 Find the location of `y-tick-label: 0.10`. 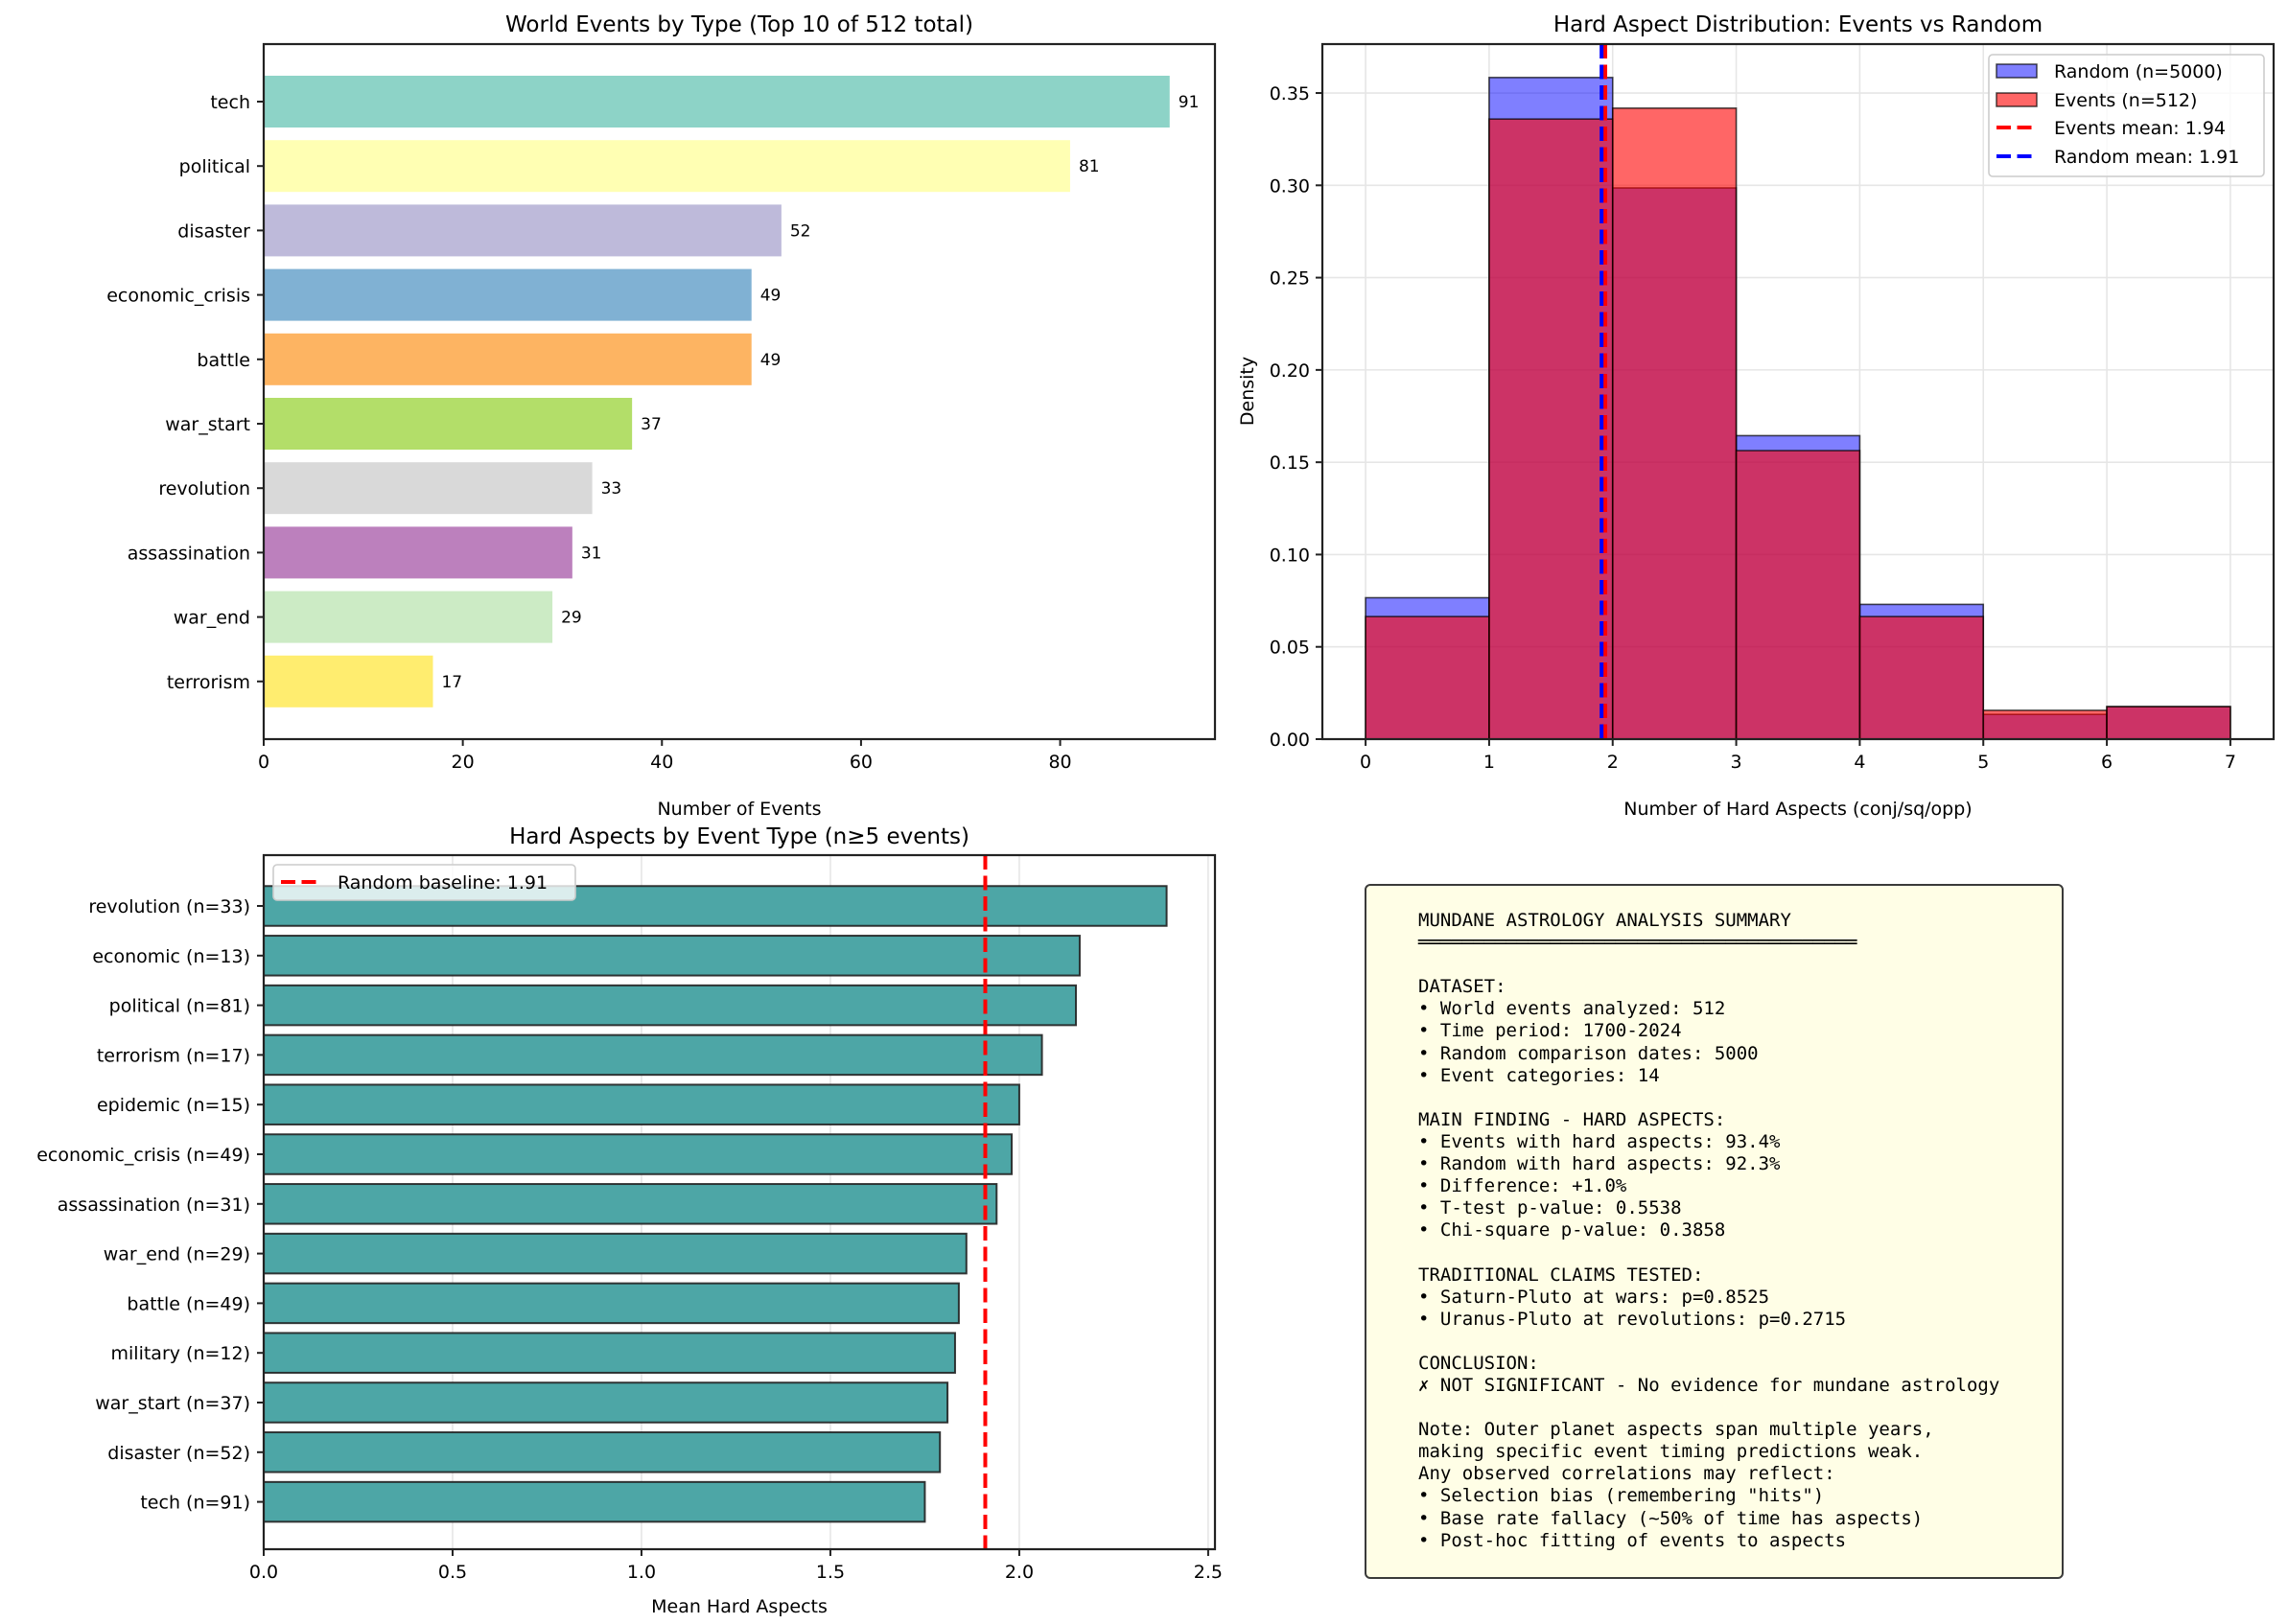

y-tick-label: 0.10 is located at coordinates (1290, 555).